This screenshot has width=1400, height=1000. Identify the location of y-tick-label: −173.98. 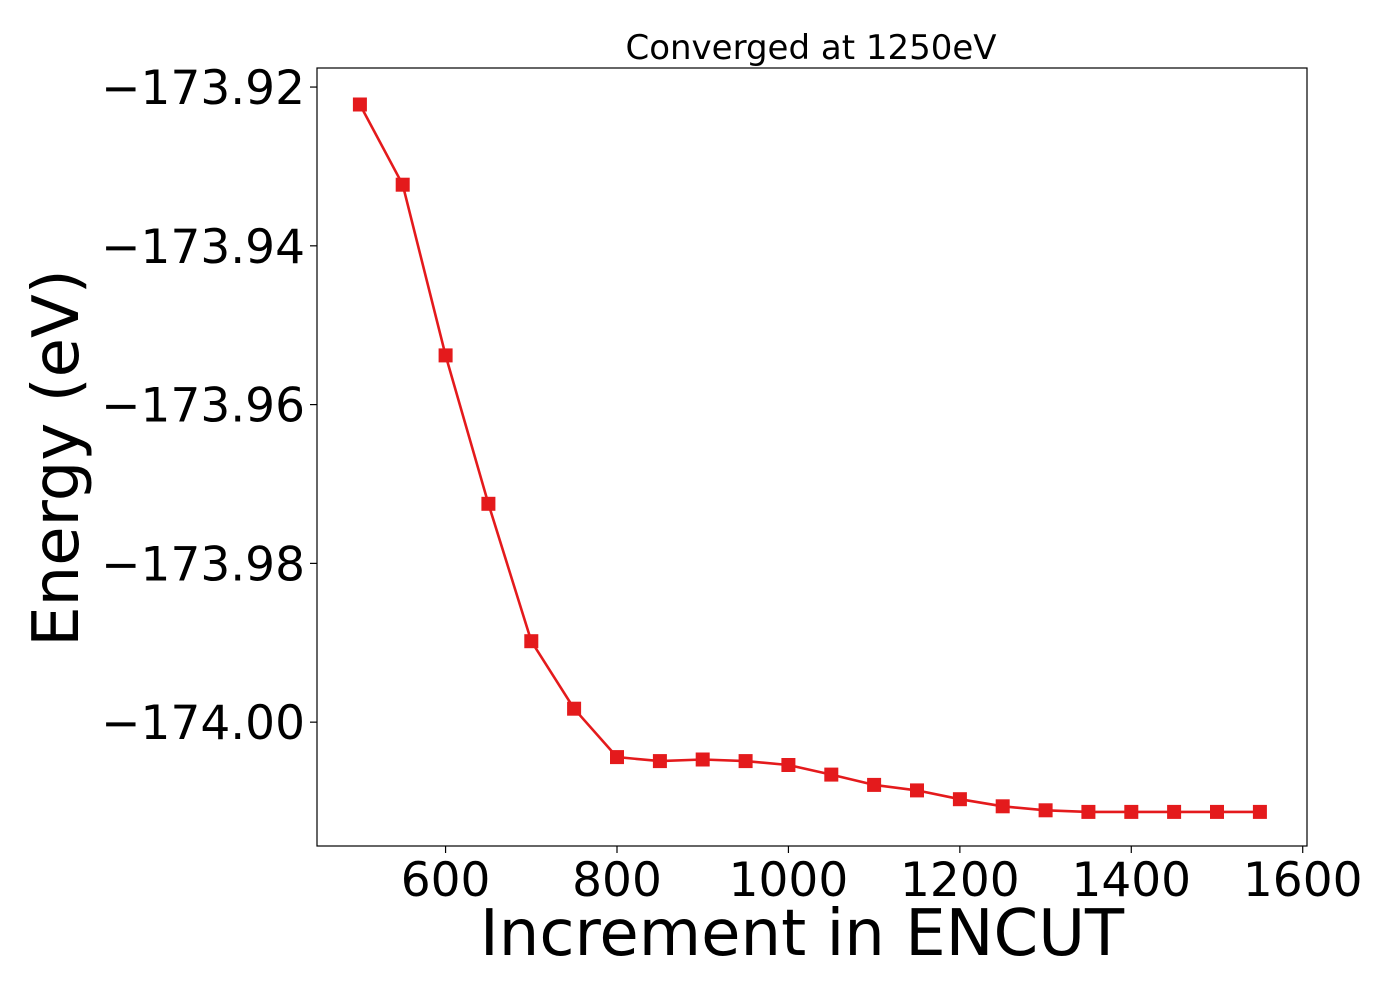
(203, 564).